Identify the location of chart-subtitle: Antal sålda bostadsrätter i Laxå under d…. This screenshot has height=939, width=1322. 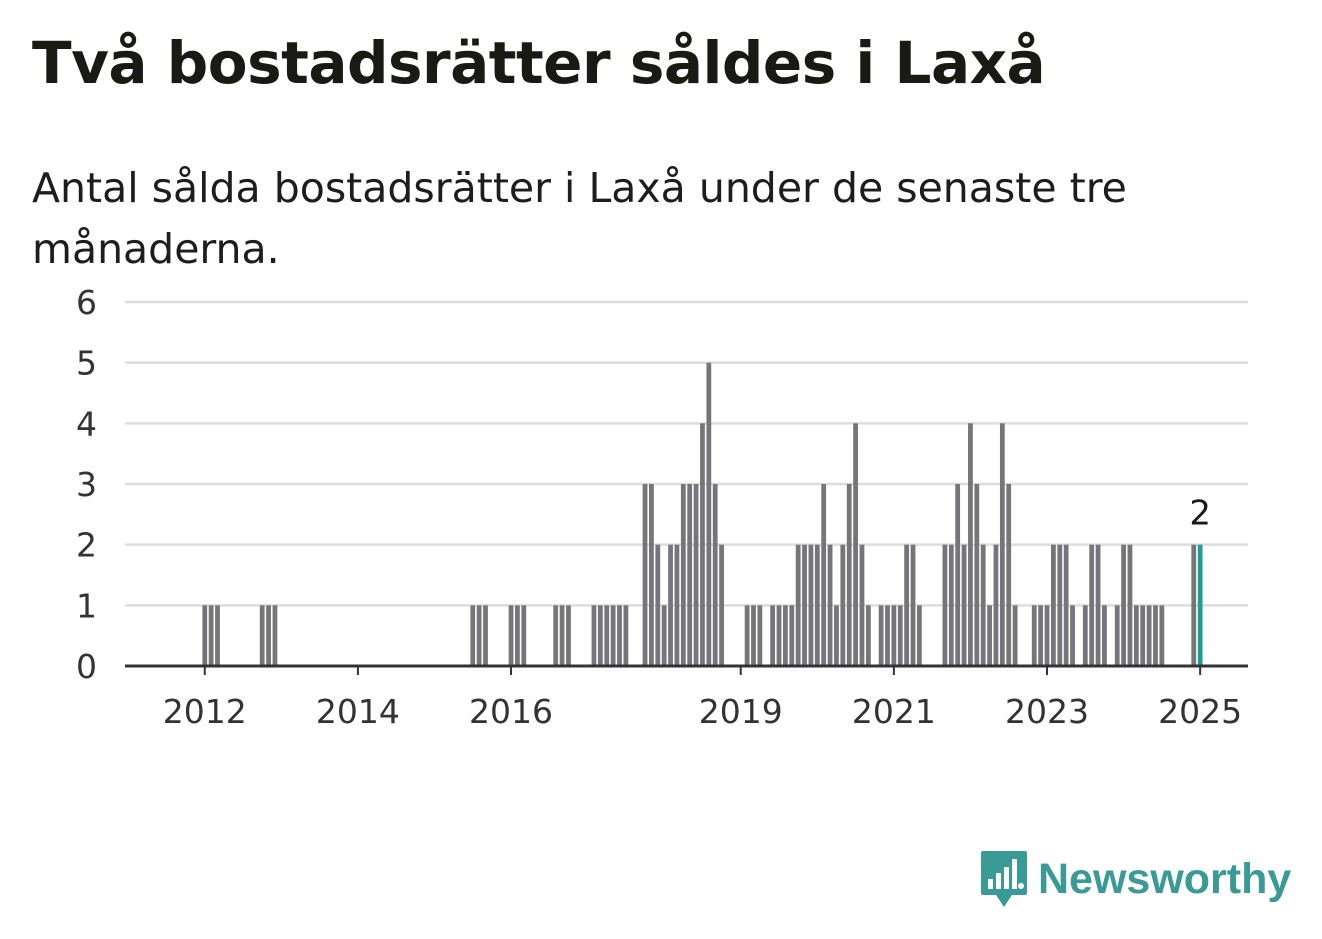
(579, 218).